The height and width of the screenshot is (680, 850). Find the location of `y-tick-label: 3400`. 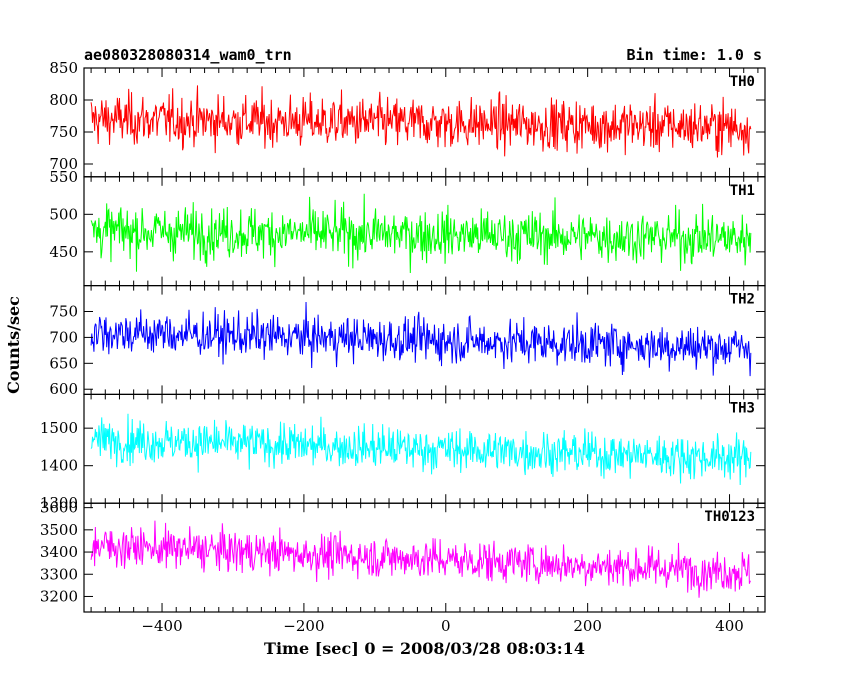

y-tick-label: 3400 is located at coordinates (59, 552).